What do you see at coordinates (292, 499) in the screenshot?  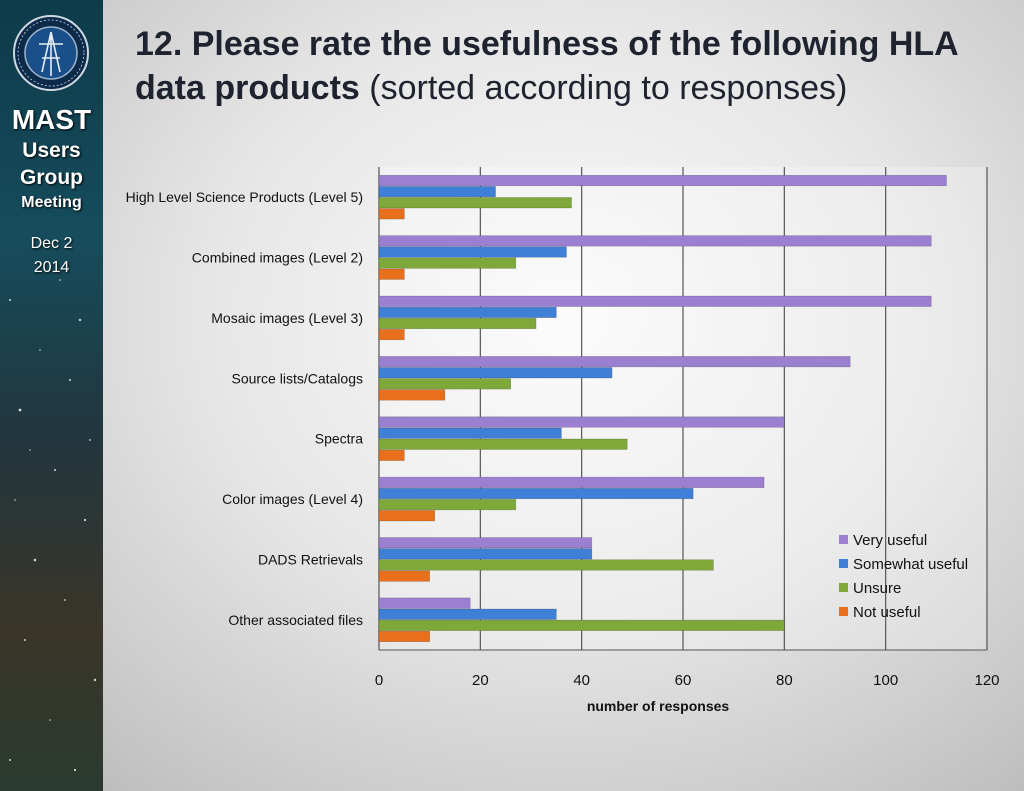 I see `category-label-5: Color images (Level 4)` at bounding box center [292, 499].